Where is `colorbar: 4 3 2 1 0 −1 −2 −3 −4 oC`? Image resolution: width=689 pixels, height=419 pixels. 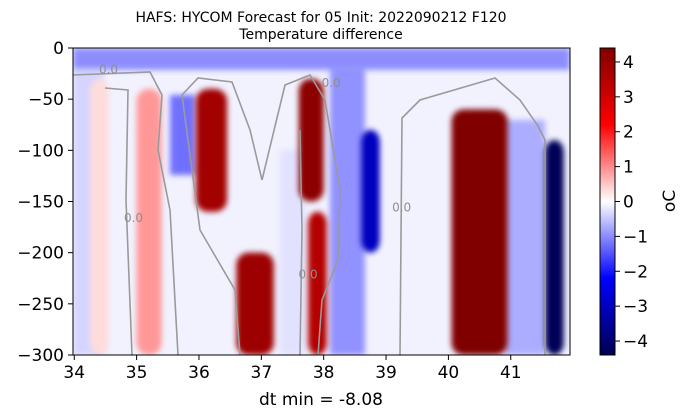
colorbar: 4 3 2 1 0 −1 −2 −3 −4 oC is located at coordinates (639, 201).